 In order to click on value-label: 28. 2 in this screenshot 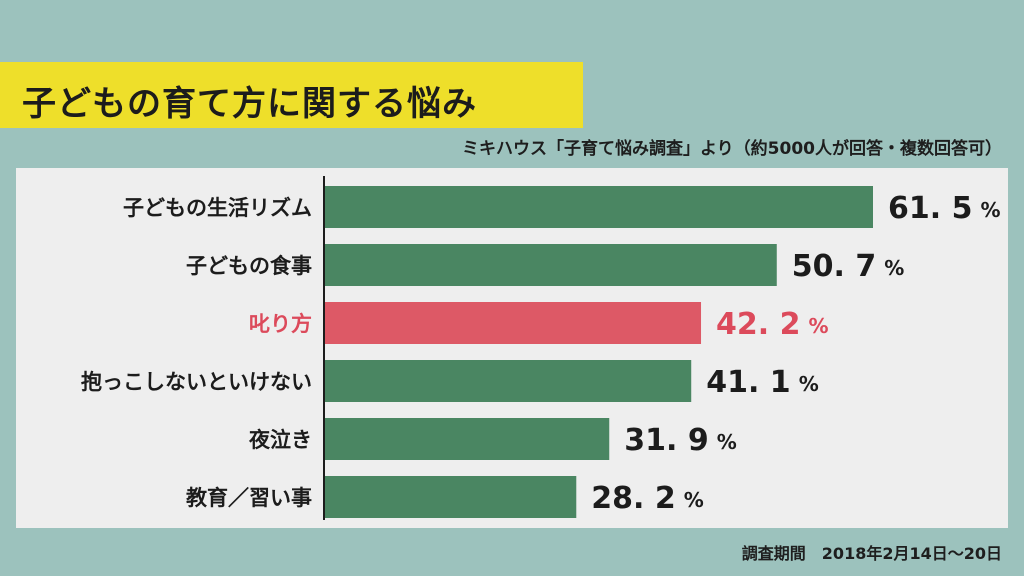, I will do `click(633, 498)`.